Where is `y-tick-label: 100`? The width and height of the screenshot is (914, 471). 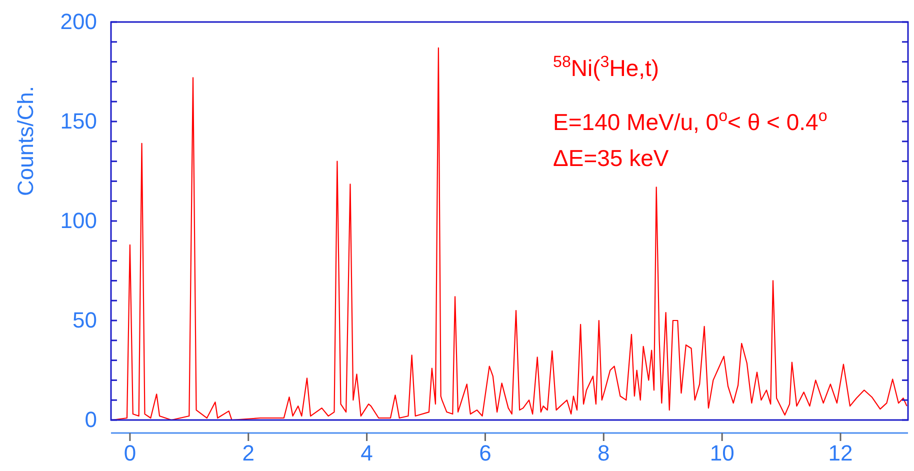
y-tick-label: 100 is located at coordinates (78, 221).